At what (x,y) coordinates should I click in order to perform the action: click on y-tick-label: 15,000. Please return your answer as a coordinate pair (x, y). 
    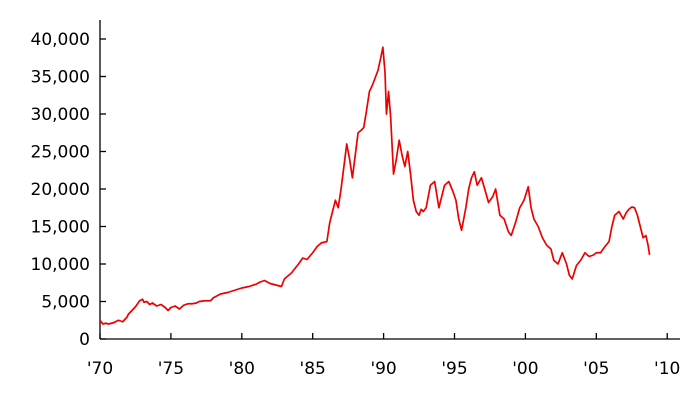
    Looking at the image, I should click on (60, 228).